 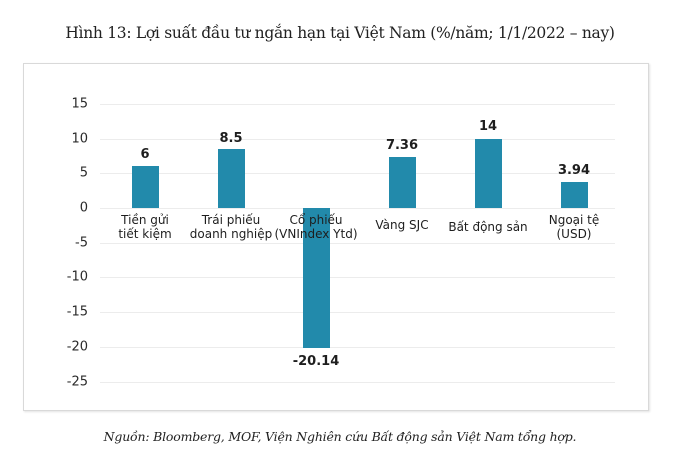 I want to click on category-label-line: Trái phiếu, so click(x=231, y=220).